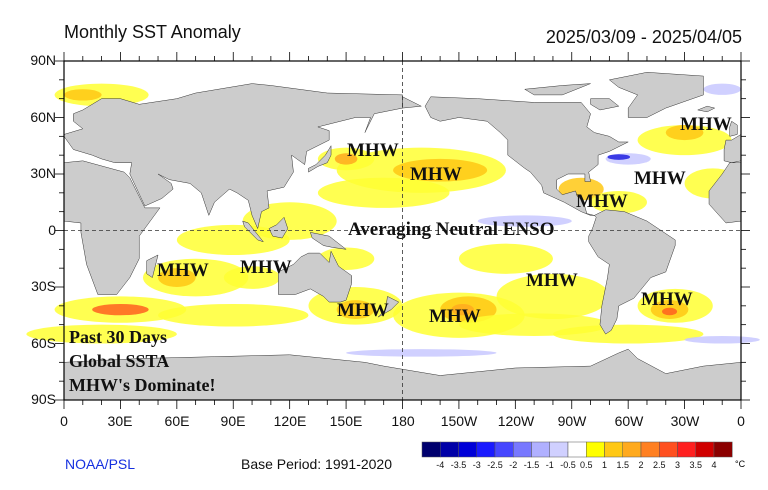 The image size is (768, 490). Describe the element at coordinates (328, 240) in the screenshot. I see `land-new-guinea` at that location.